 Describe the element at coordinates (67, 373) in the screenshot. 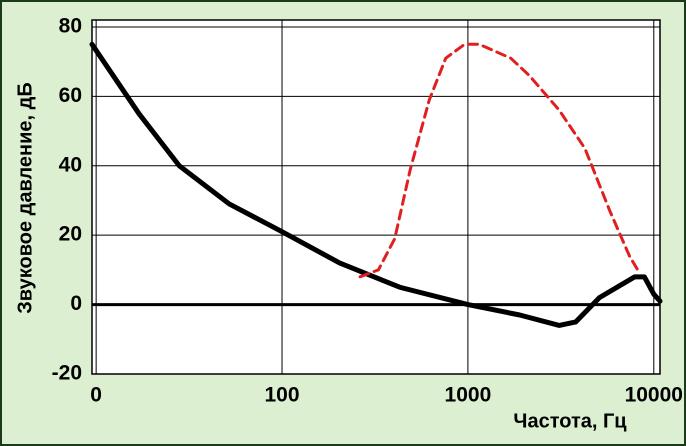

I see `y-tick-label: -20` at that location.